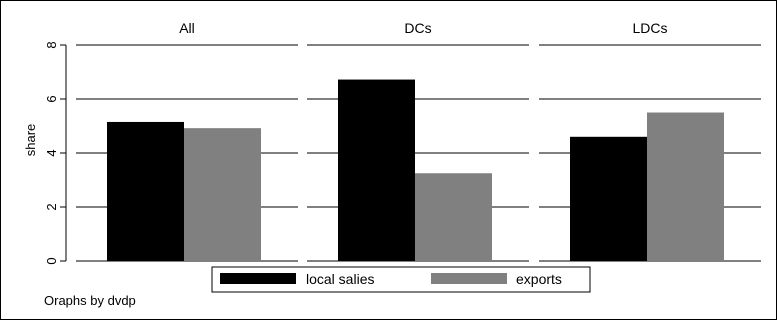  Describe the element at coordinates (90, 300) in the screenshot. I see `graph-note: Oraphs by dvdp` at that location.